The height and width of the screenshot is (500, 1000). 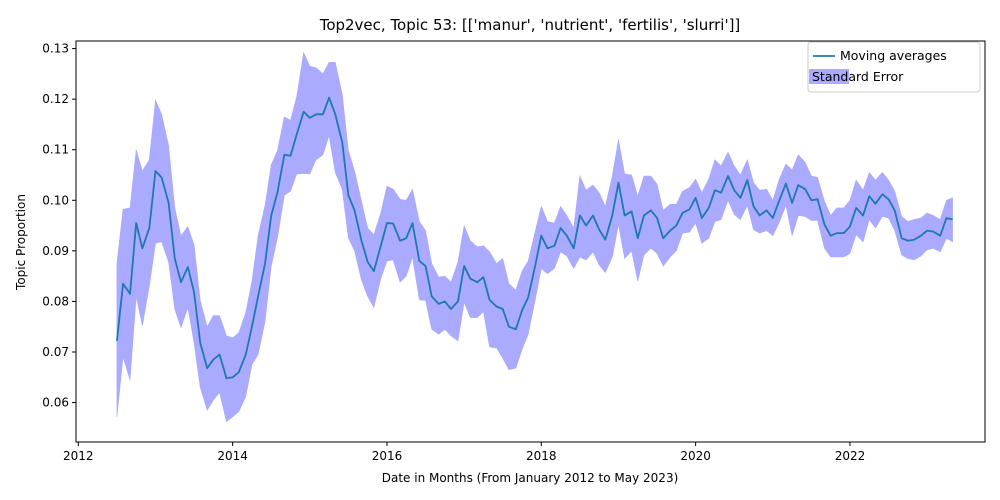 I want to click on legend: Moving averages Standard Error, so click(x=894, y=67).